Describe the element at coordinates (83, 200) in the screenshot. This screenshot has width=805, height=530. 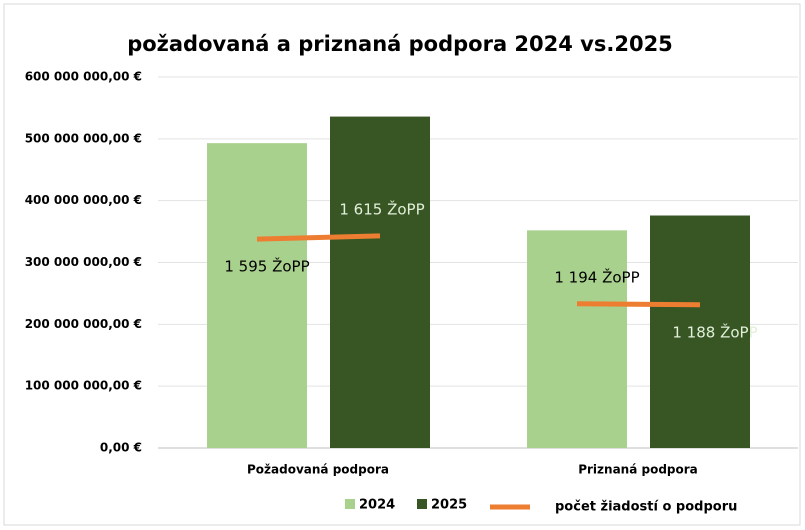
I see `y-tick-label: 400 000 000,00 €` at that location.